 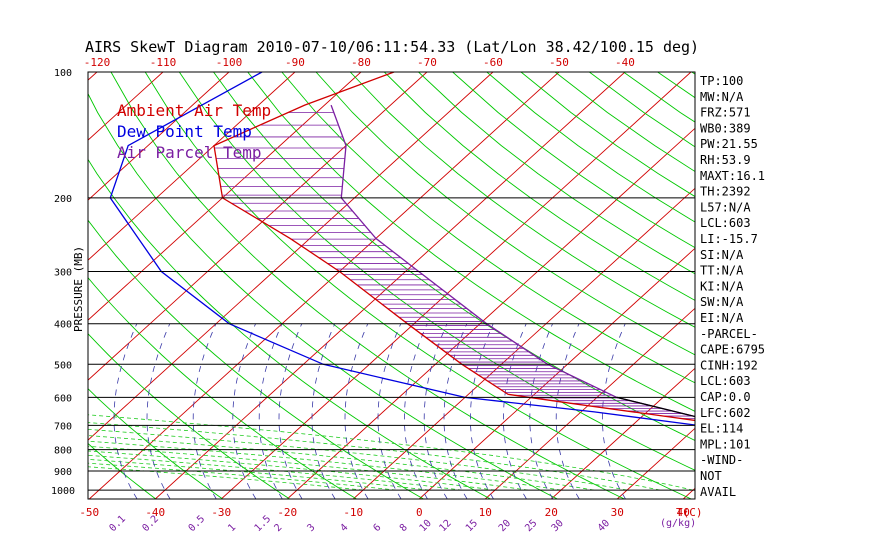 What do you see at coordinates (232, 528) in the screenshot?
I see `mixing-ratio-tick: 1` at bounding box center [232, 528].